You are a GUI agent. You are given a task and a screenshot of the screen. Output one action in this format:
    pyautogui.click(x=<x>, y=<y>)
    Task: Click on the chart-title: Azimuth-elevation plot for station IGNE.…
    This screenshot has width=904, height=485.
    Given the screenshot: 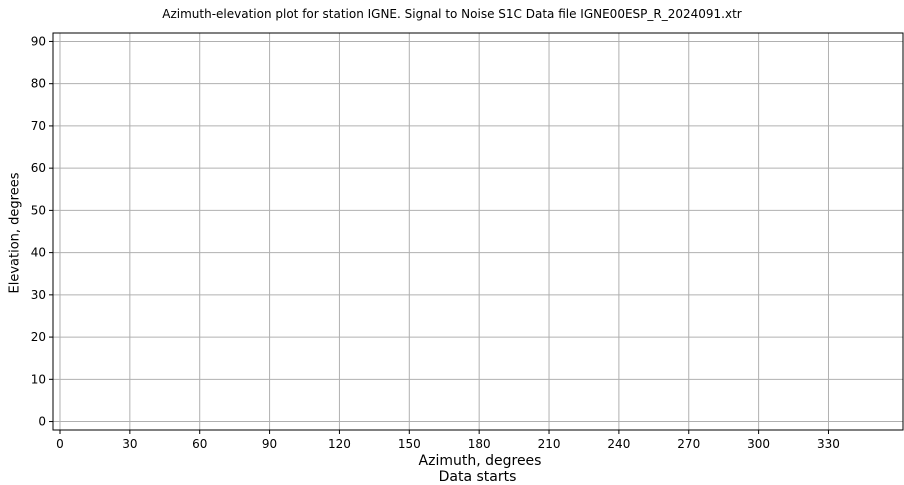 What is the action you would take?
    pyautogui.click(x=452, y=14)
    